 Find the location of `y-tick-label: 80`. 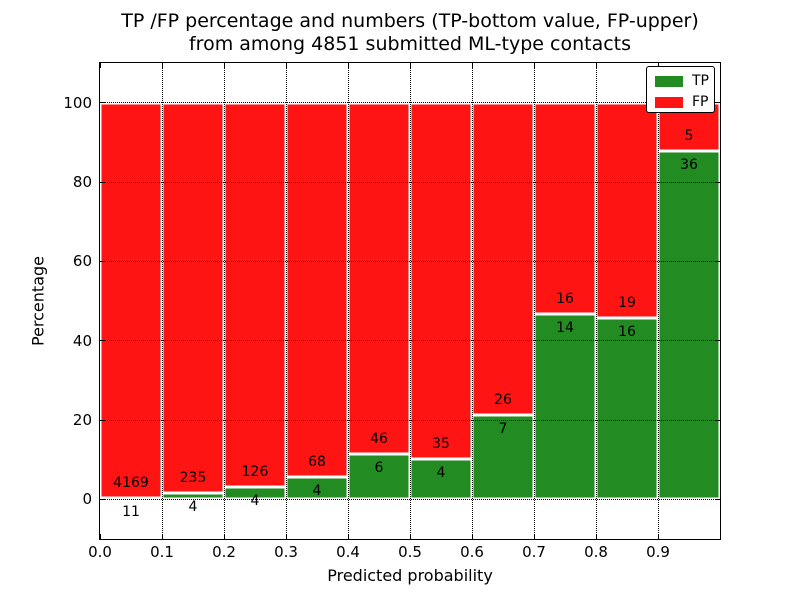

y-tick-label: 80 is located at coordinates (82, 182).